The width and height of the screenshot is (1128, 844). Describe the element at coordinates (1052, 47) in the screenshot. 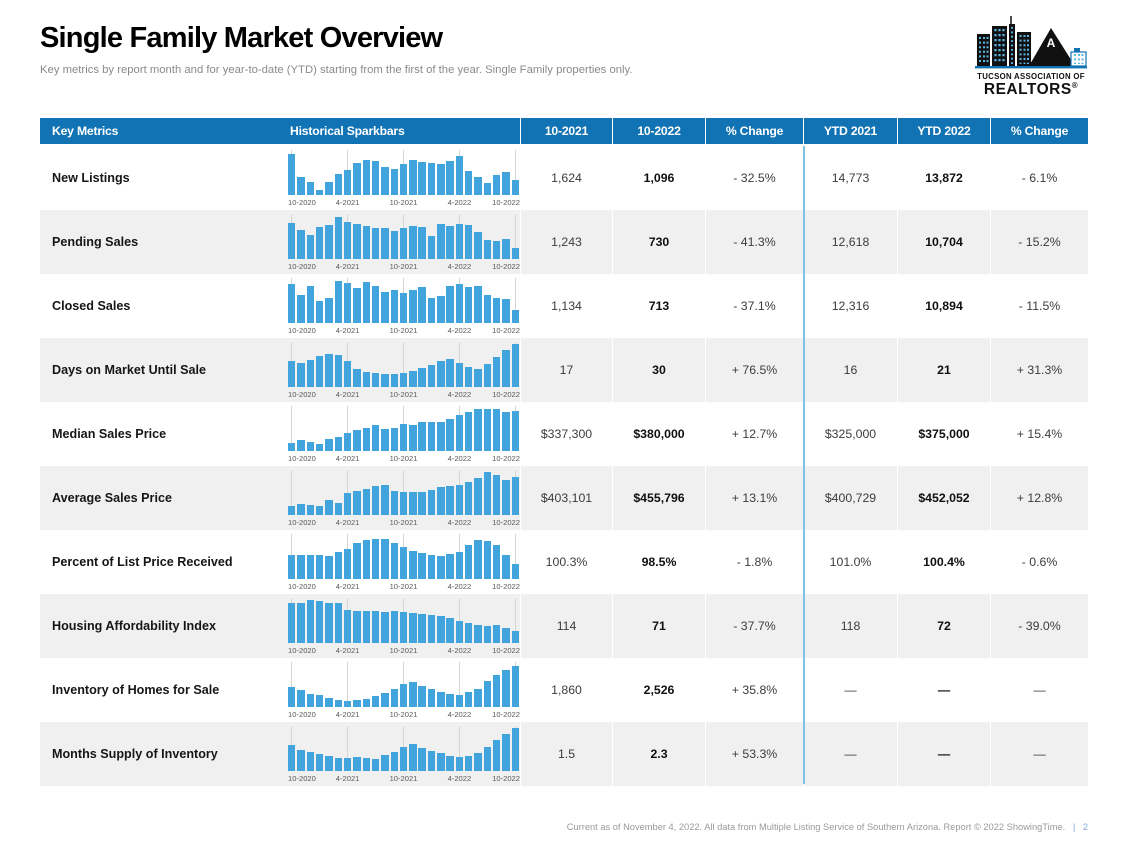

I see `logo-mountain` at that location.